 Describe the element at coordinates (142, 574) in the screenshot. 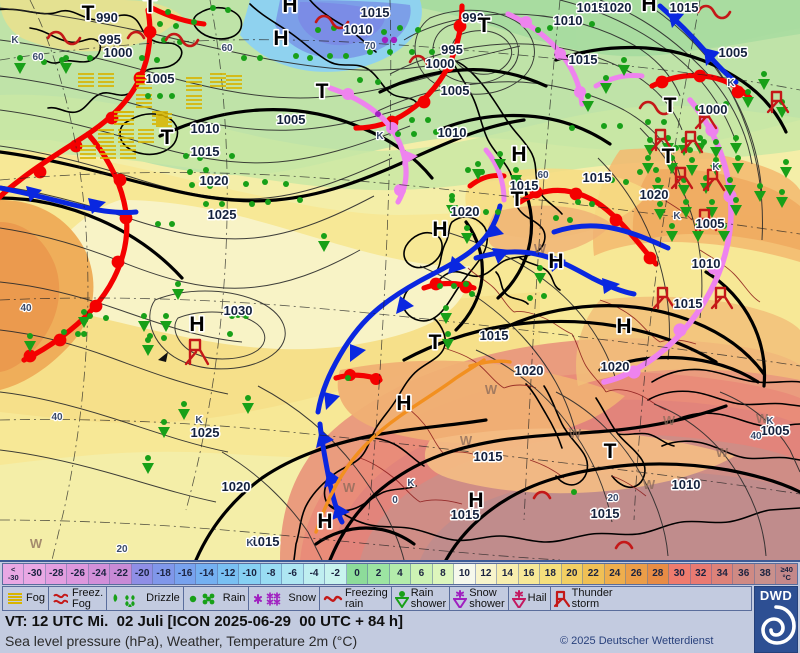

I see `temp-scale-tick--20: -20` at that location.